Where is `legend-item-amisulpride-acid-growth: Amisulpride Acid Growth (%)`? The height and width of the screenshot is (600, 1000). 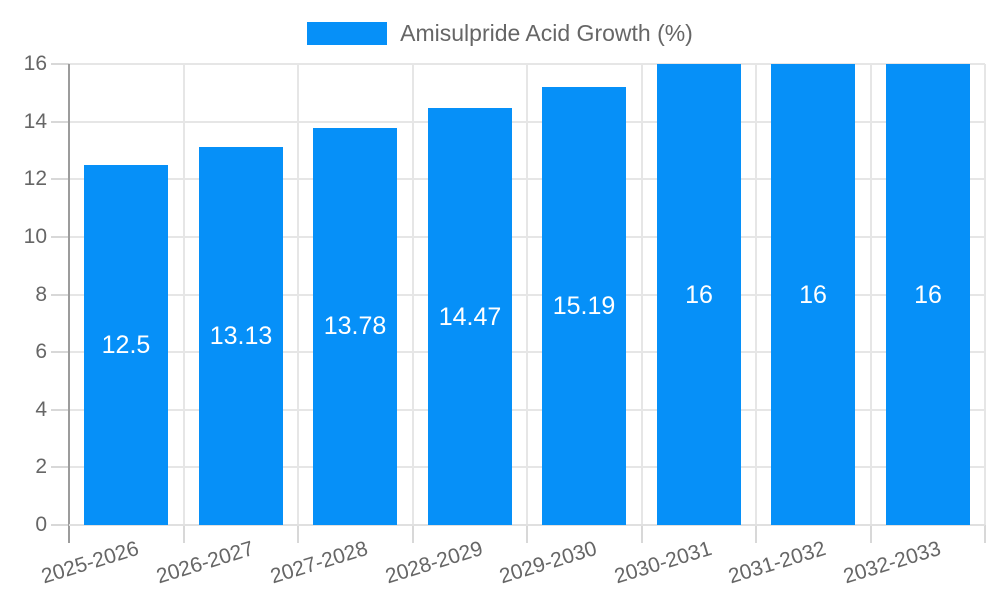 legend-item-amisulpride-acid-growth: Amisulpride Acid Growth (%) is located at coordinates (500, 33).